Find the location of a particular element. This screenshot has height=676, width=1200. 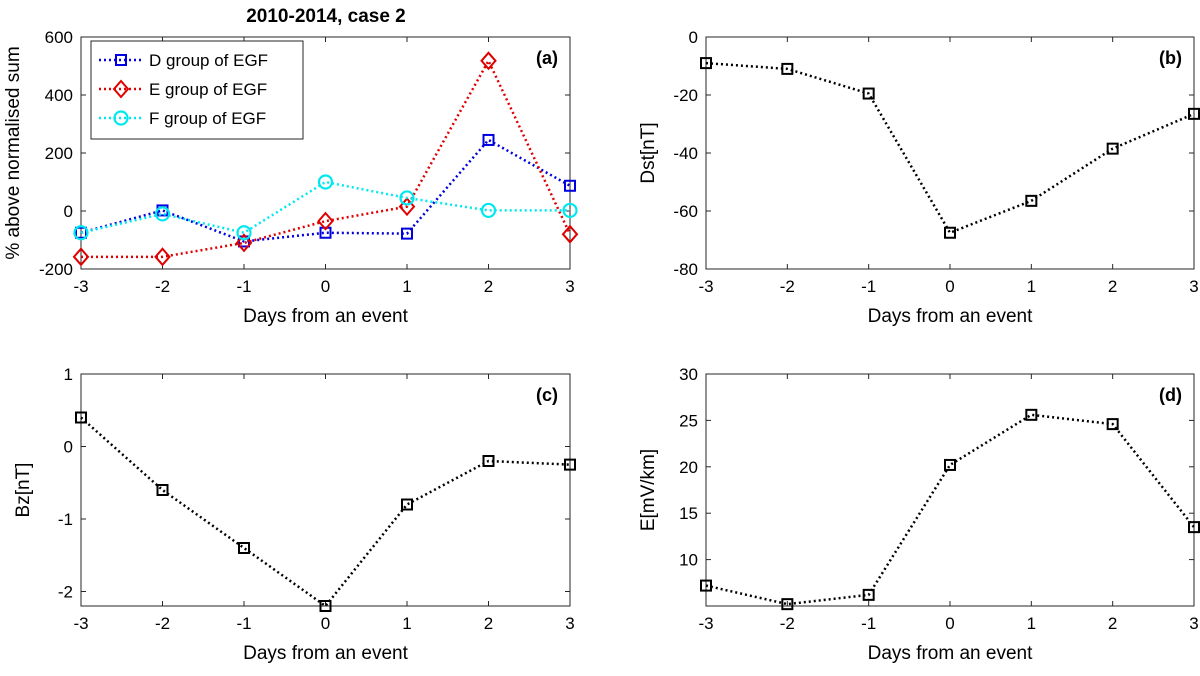

panel-label: (b) is located at coordinates (1170, 58).